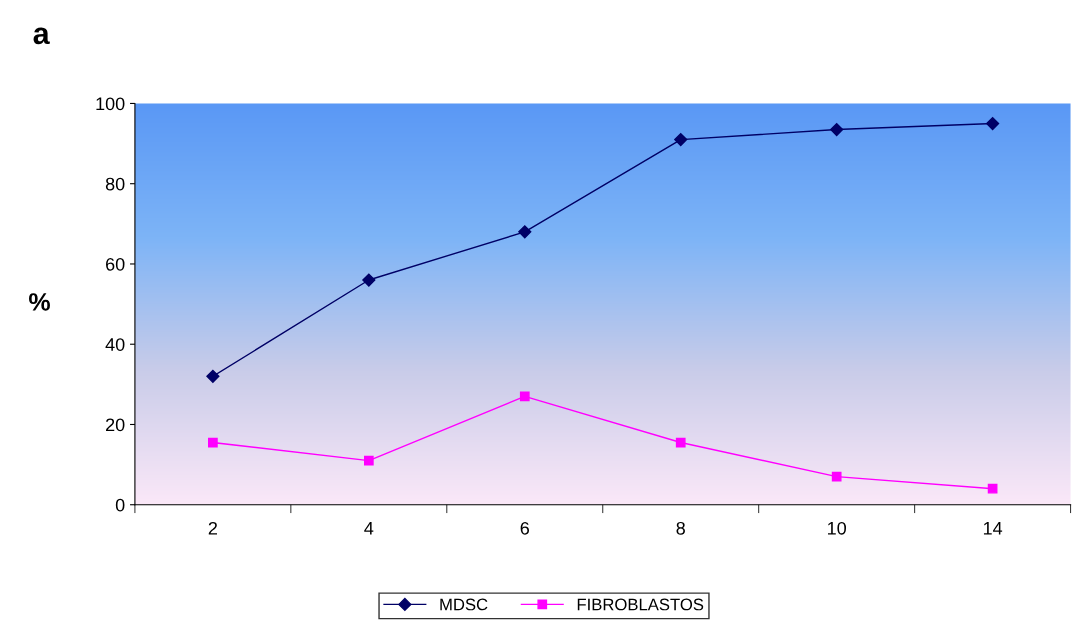 The image size is (1088, 627). I want to click on y-tick-label: 60, so click(115, 264).